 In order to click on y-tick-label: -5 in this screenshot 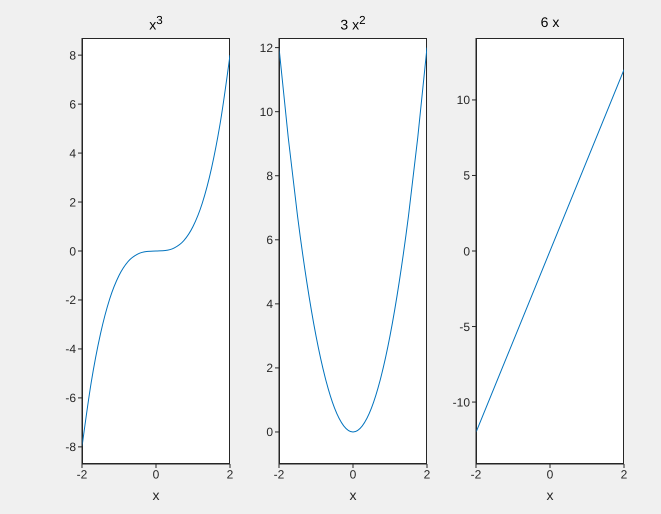, I will do `click(464, 327)`.